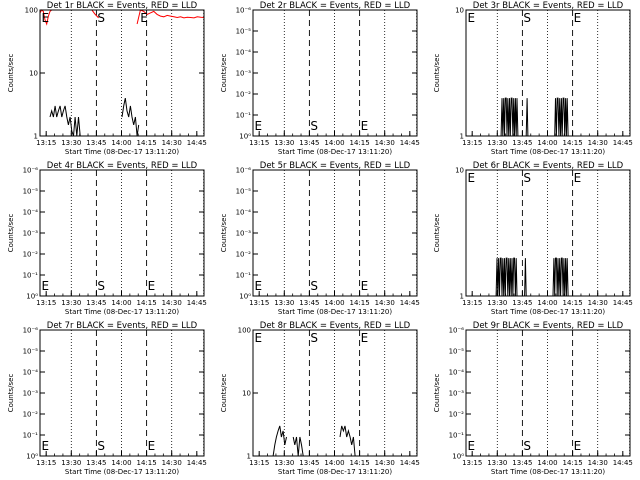 Image resolution: width=640 pixels, height=480 pixels. I want to click on y-tick-label: 10⁻², so click(31, 415).